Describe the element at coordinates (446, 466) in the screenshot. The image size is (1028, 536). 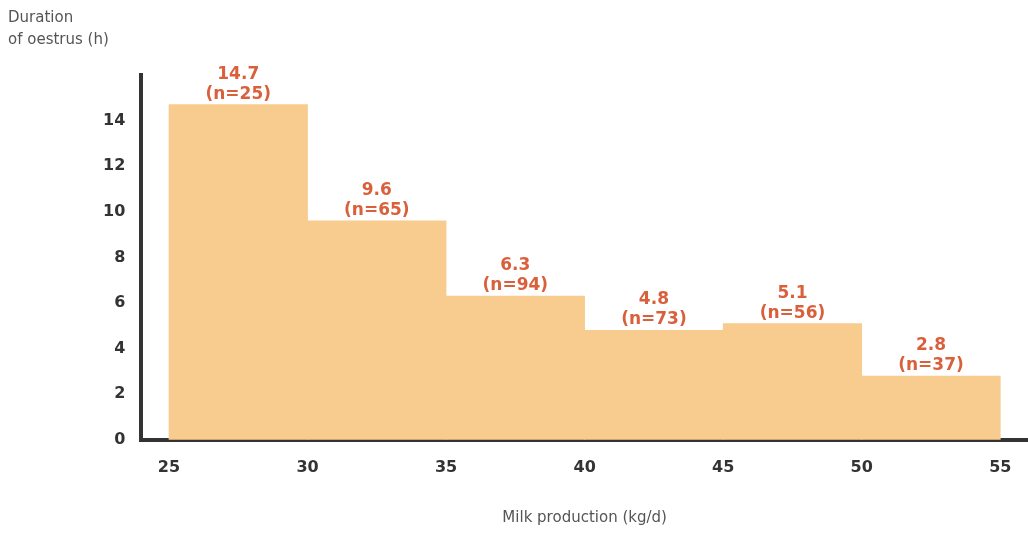
I see `x-tick-label: 35` at that location.